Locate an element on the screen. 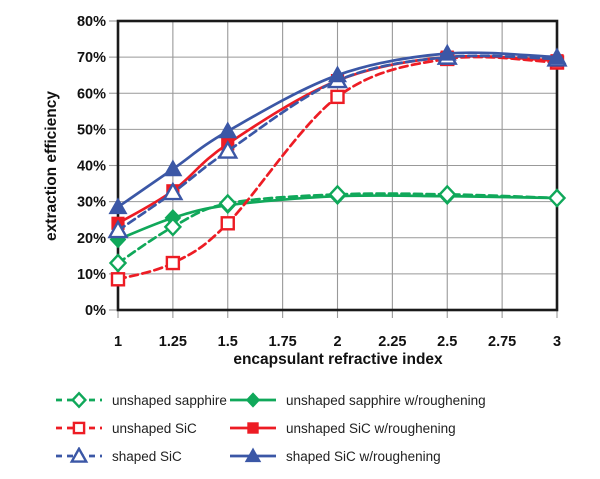 The image size is (600, 479). legend-swatch-triangle-open-icon is located at coordinates (79, 455).